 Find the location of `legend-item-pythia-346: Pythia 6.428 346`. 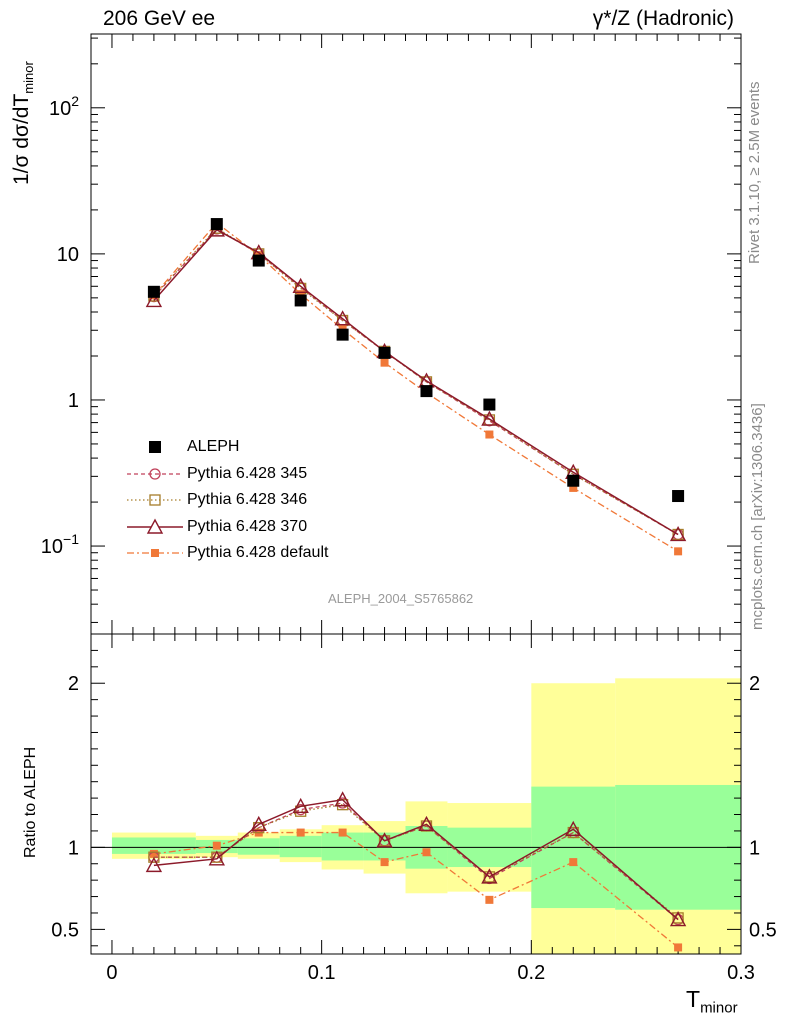

legend-item-pythia-346: Pythia 6.428 346 is located at coordinates (226, 500).